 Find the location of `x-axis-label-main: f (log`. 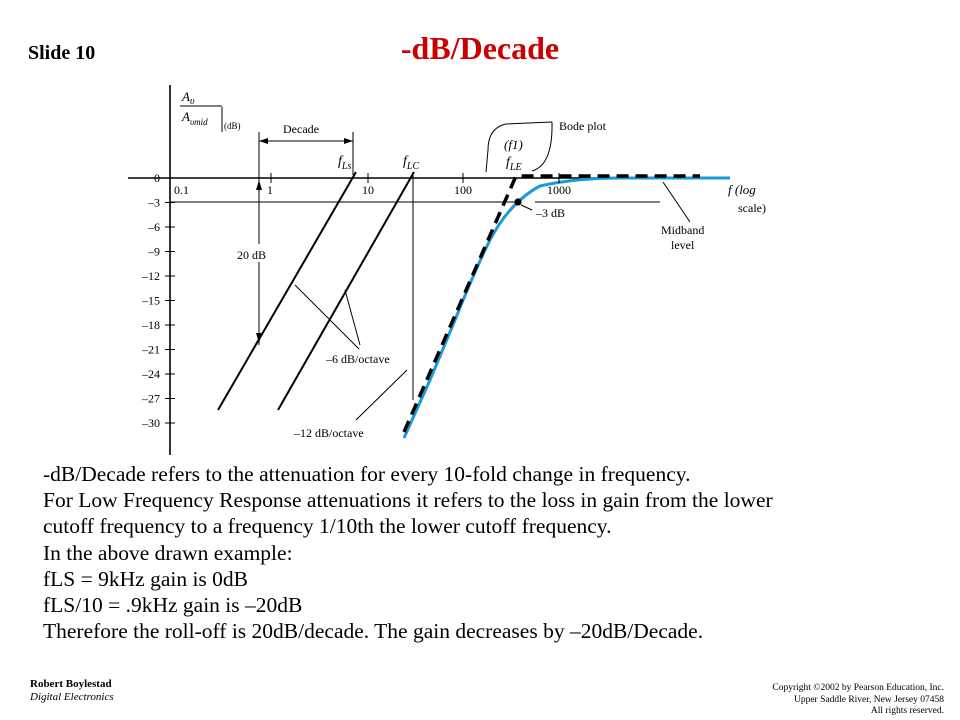

x-axis-label-main: f (log is located at coordinates (742, 189).